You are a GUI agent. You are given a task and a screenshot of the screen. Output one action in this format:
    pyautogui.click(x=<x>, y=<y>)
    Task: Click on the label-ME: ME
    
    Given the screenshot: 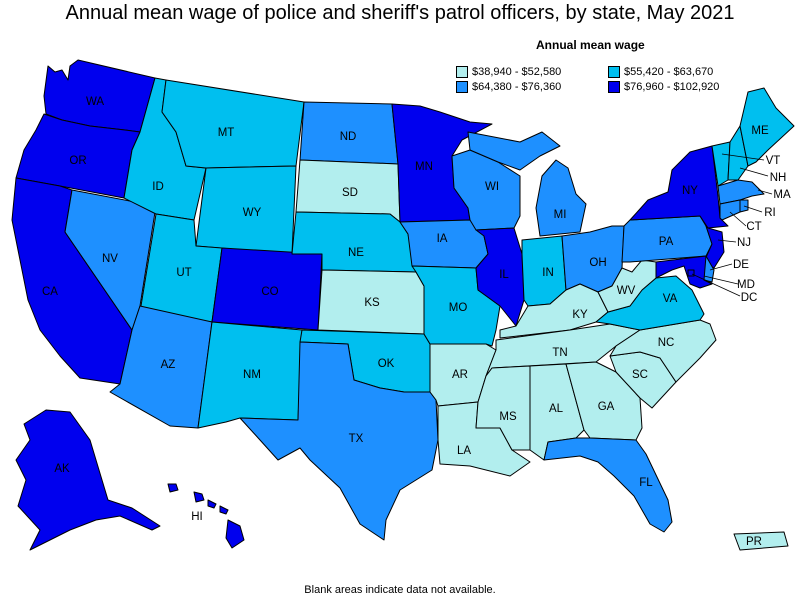 What is the action you would take?
    pyautogui.click(x=760, y=131)
    